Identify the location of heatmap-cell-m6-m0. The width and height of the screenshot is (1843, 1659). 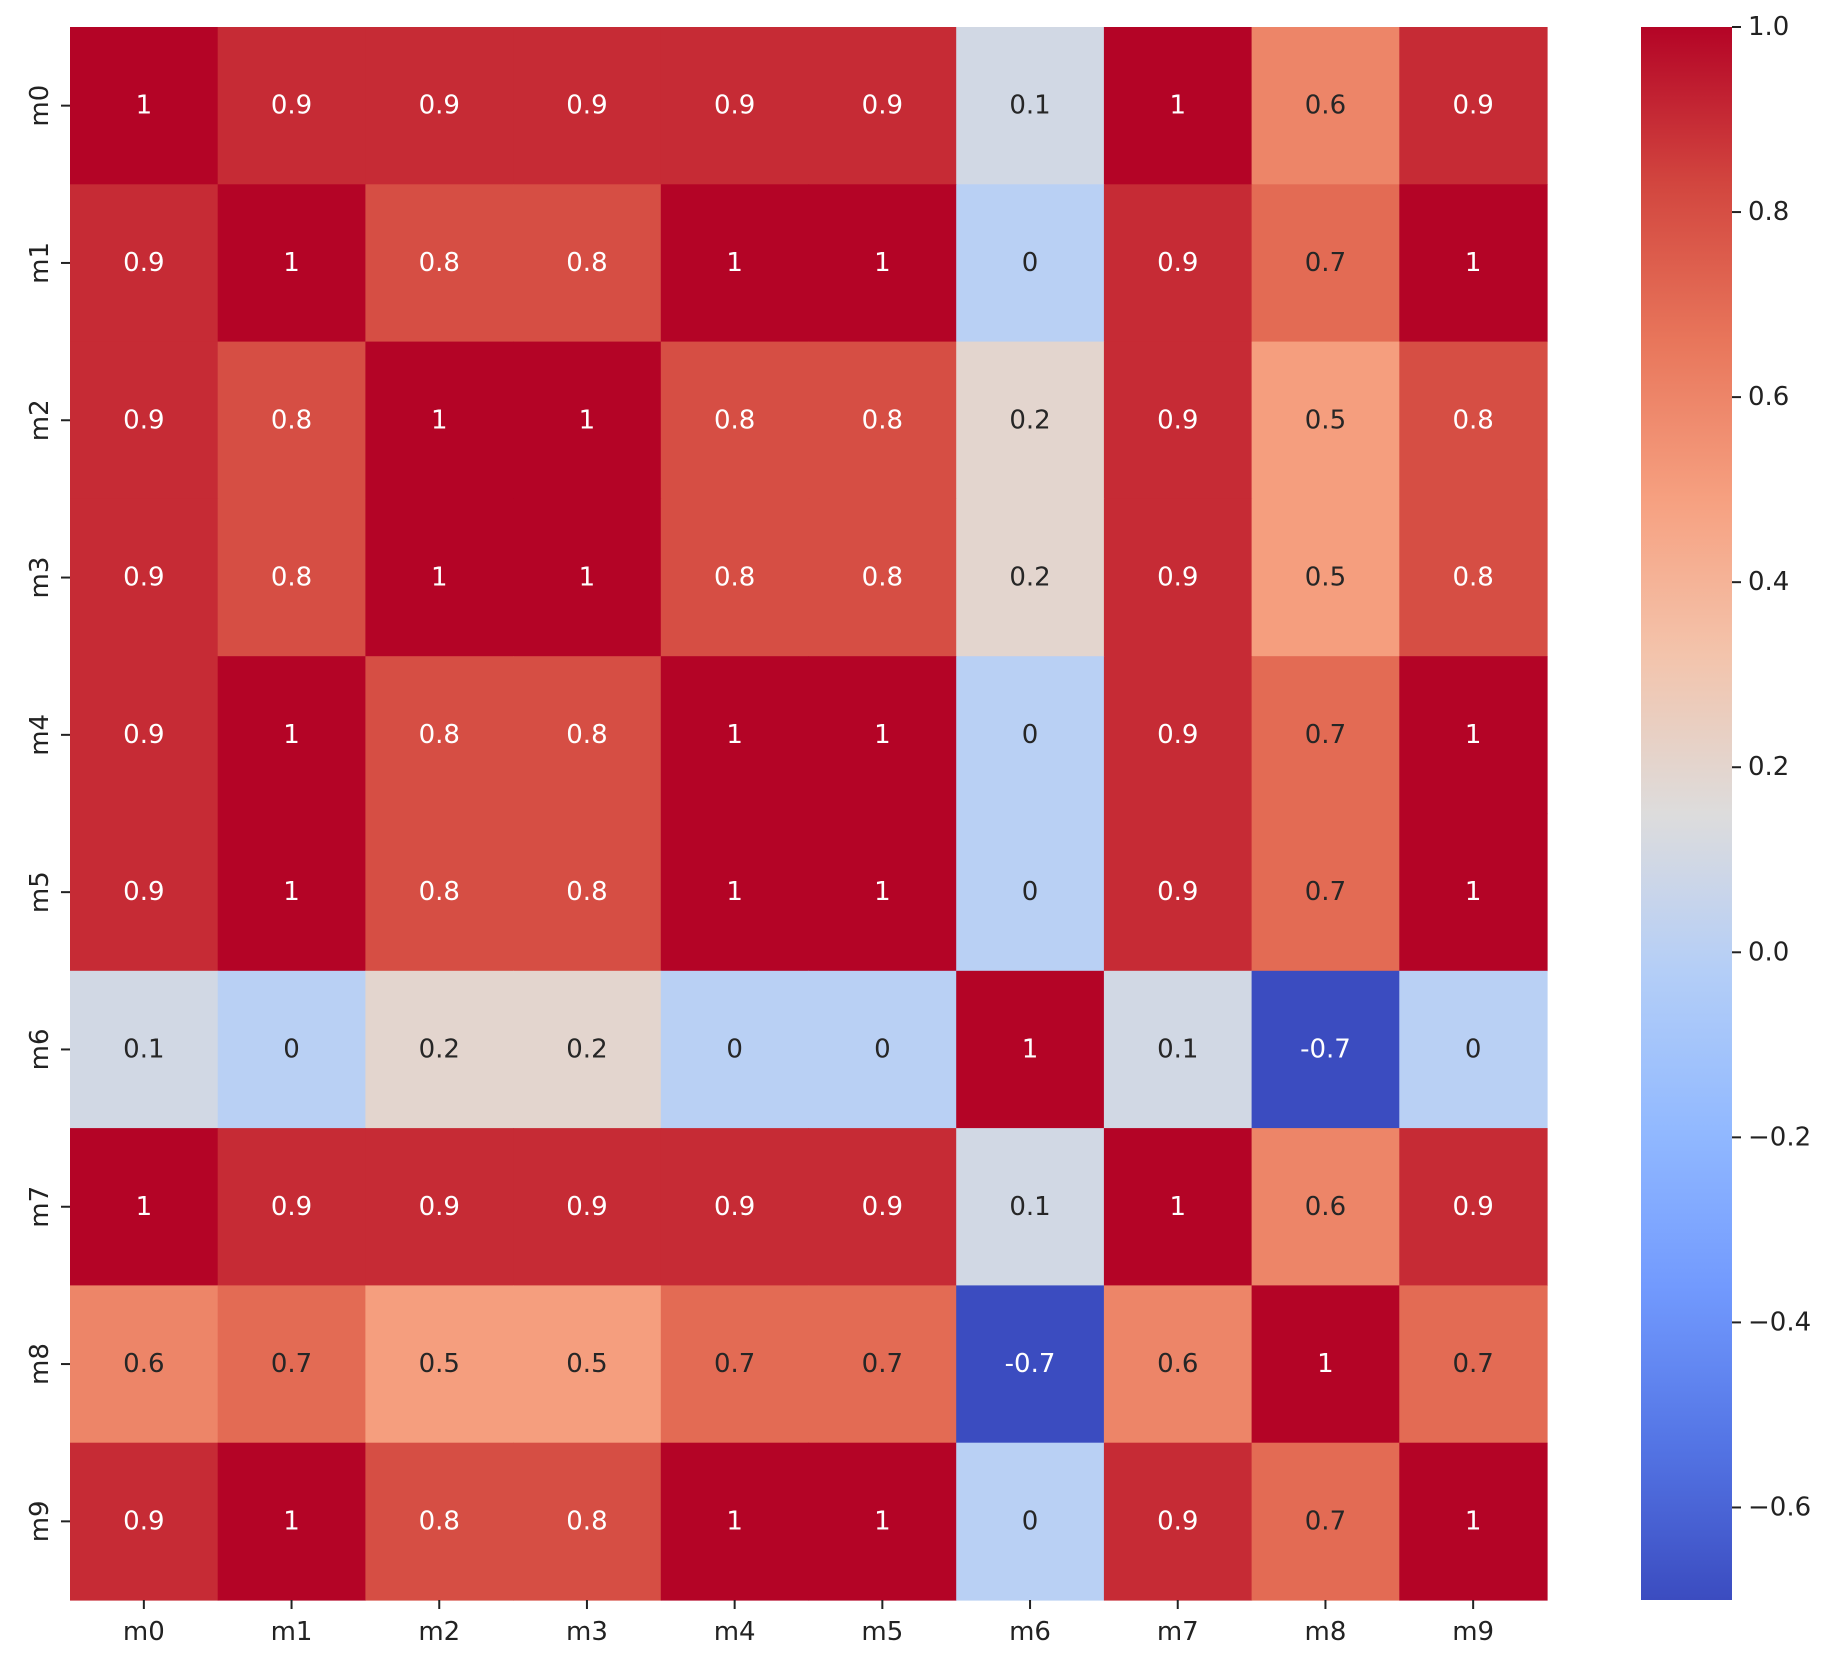
(144, 1049).